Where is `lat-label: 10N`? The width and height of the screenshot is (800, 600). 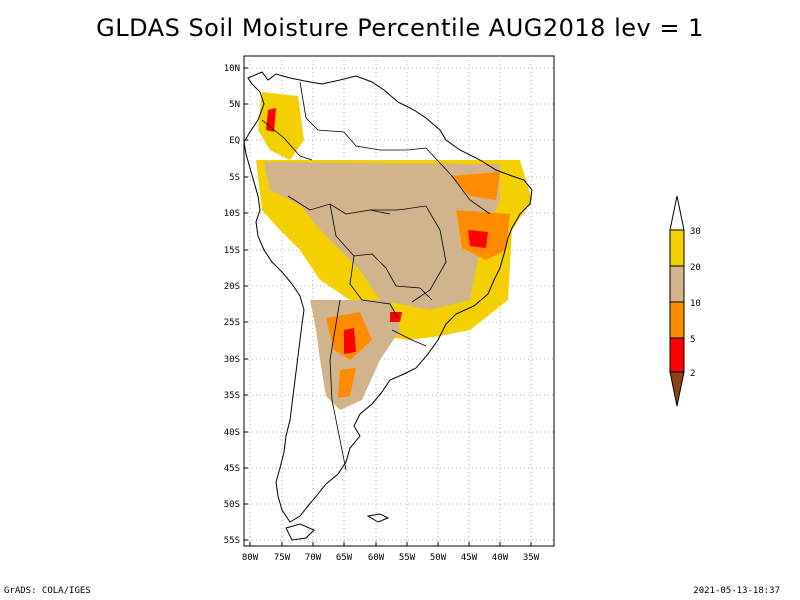
lat-label: 10N is located at coordinates (232, 69).